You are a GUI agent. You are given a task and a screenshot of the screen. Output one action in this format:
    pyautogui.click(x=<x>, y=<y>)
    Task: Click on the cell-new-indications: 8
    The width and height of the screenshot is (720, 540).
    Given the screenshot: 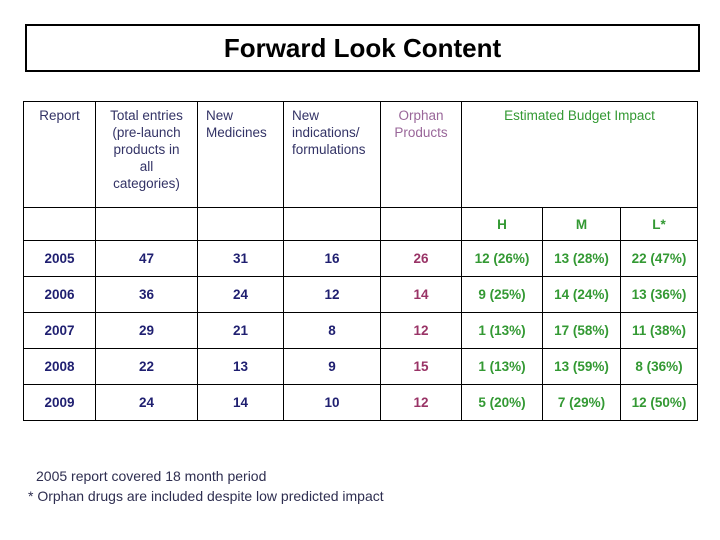 What is the action you would take?
    pyautogui.click(x=332, y=330)
    